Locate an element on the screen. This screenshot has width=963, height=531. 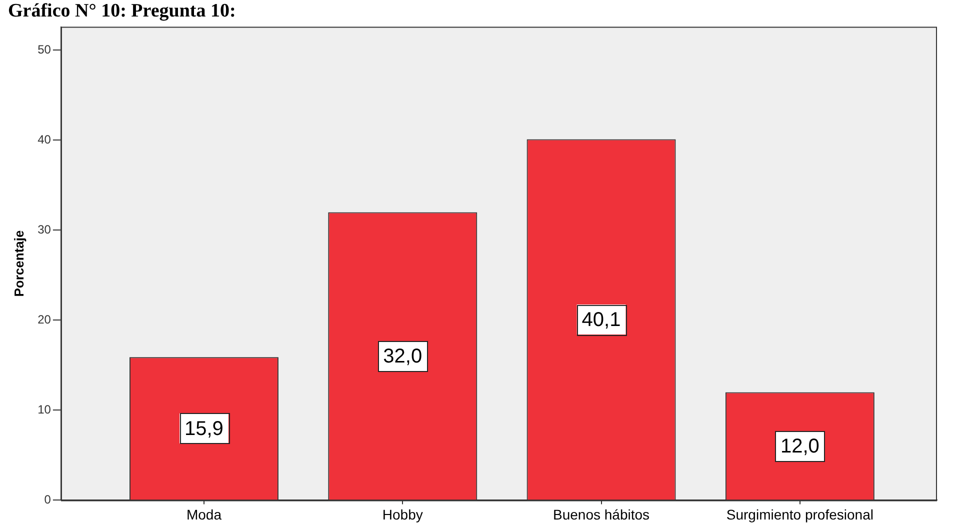
chart-title: Gráfico N° 10: Pregunta 10: is located at coordinates (122, 11).